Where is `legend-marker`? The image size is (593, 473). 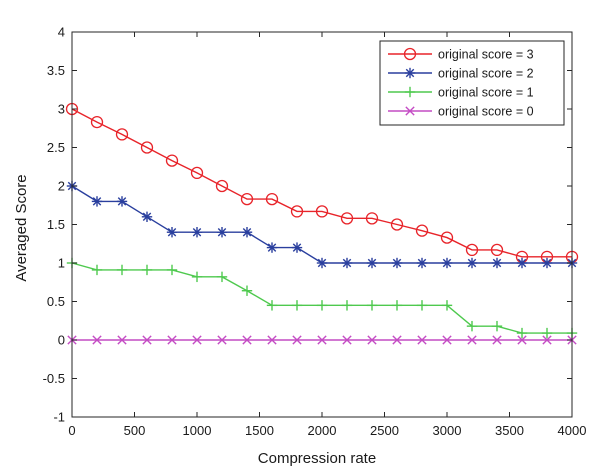
legend-marker is located at coordinates (410, 73).